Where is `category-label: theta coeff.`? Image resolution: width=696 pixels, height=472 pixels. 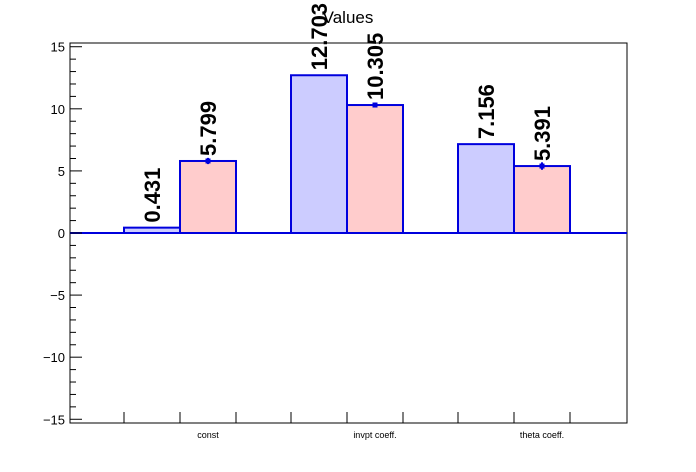
category-label: theta coeff. is located at coordinates (542, 435).